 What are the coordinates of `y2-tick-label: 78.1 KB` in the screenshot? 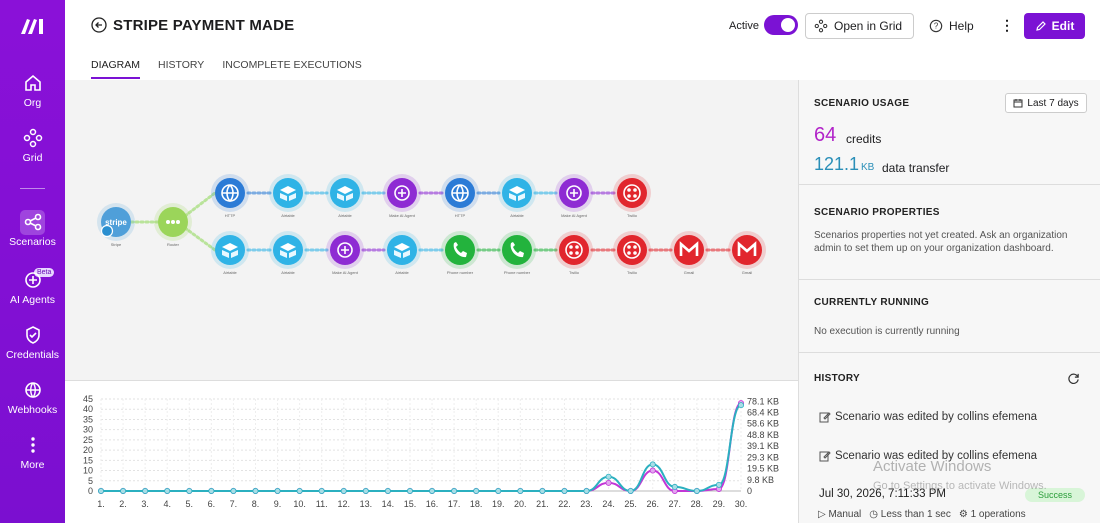 It's located at (763, 401).